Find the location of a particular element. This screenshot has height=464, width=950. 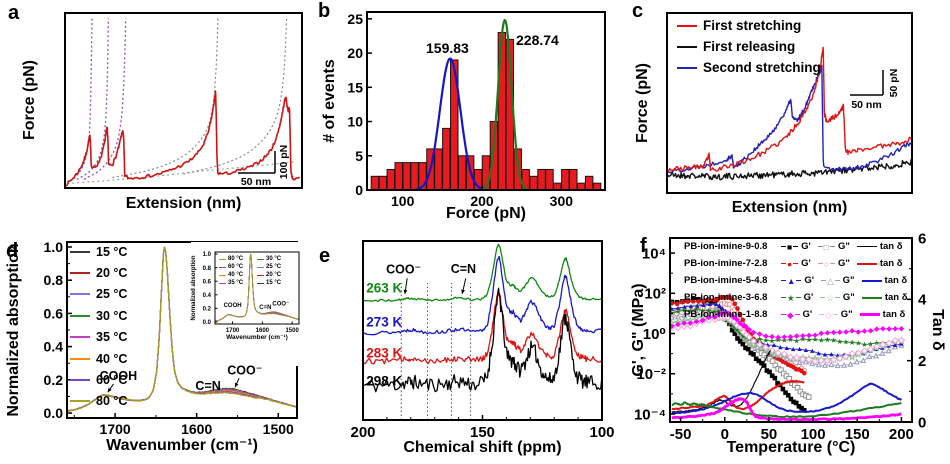

inset-legend-item: 40 °C is located at coordinates (238, 275).